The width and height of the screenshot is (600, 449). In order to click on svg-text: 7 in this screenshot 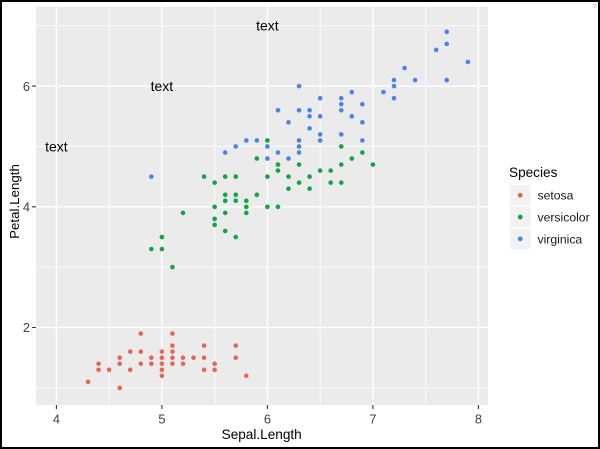, I will do `click(372, 418)`.